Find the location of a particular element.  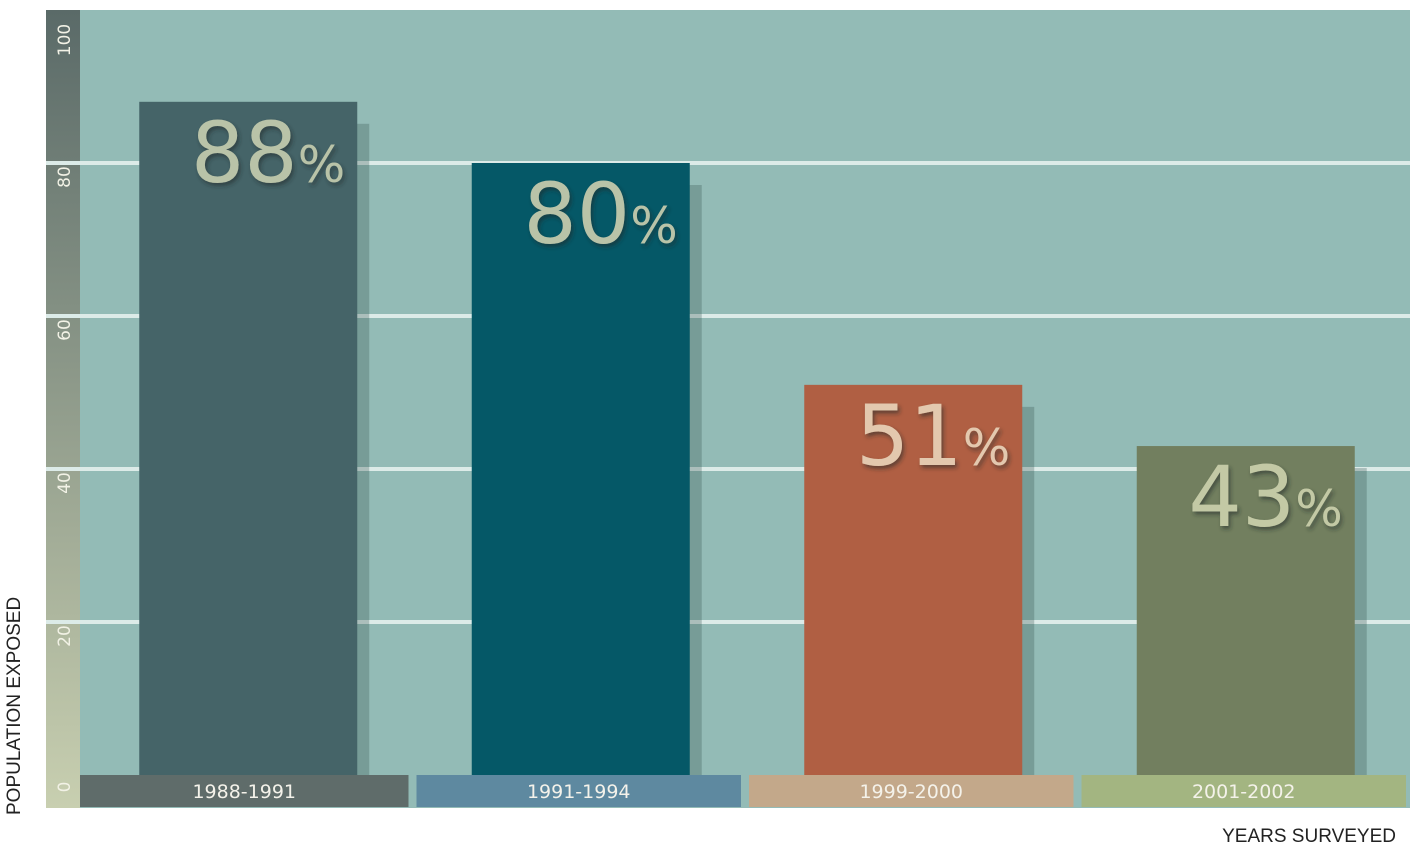

x-tick-label: 2001-2002 is located at coordinates (1244, 792).